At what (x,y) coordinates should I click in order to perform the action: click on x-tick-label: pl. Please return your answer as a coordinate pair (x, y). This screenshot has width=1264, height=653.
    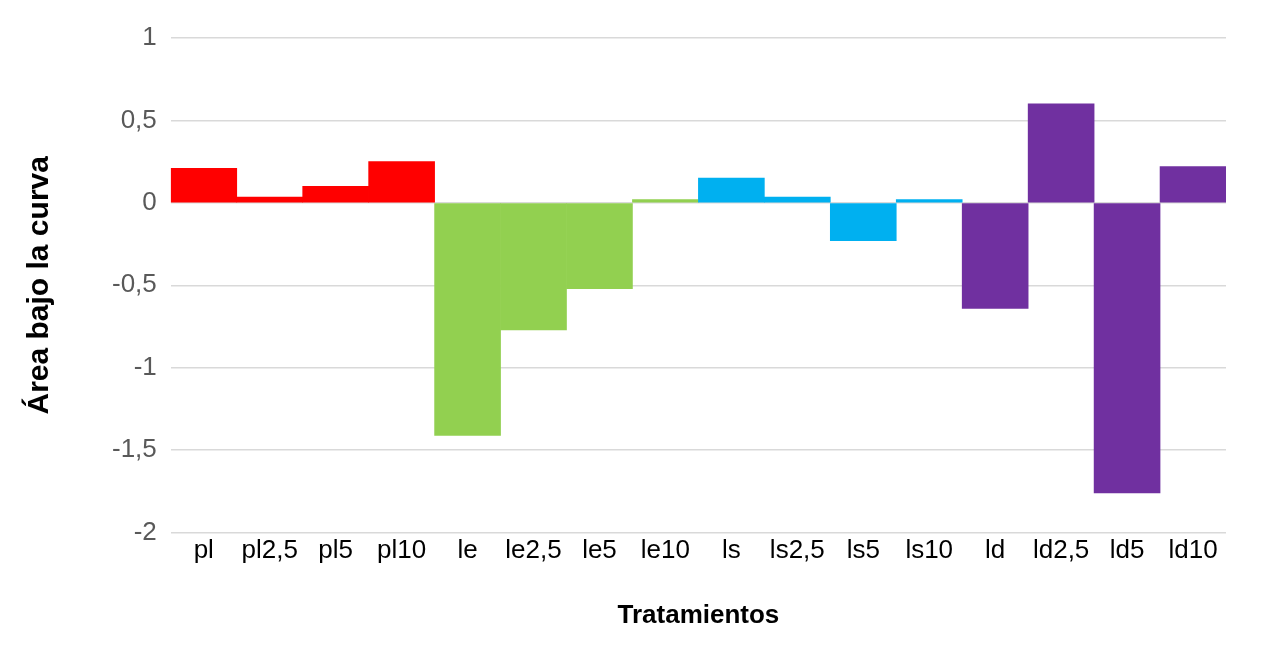
    Looking at the image, I should click on (203, 549).